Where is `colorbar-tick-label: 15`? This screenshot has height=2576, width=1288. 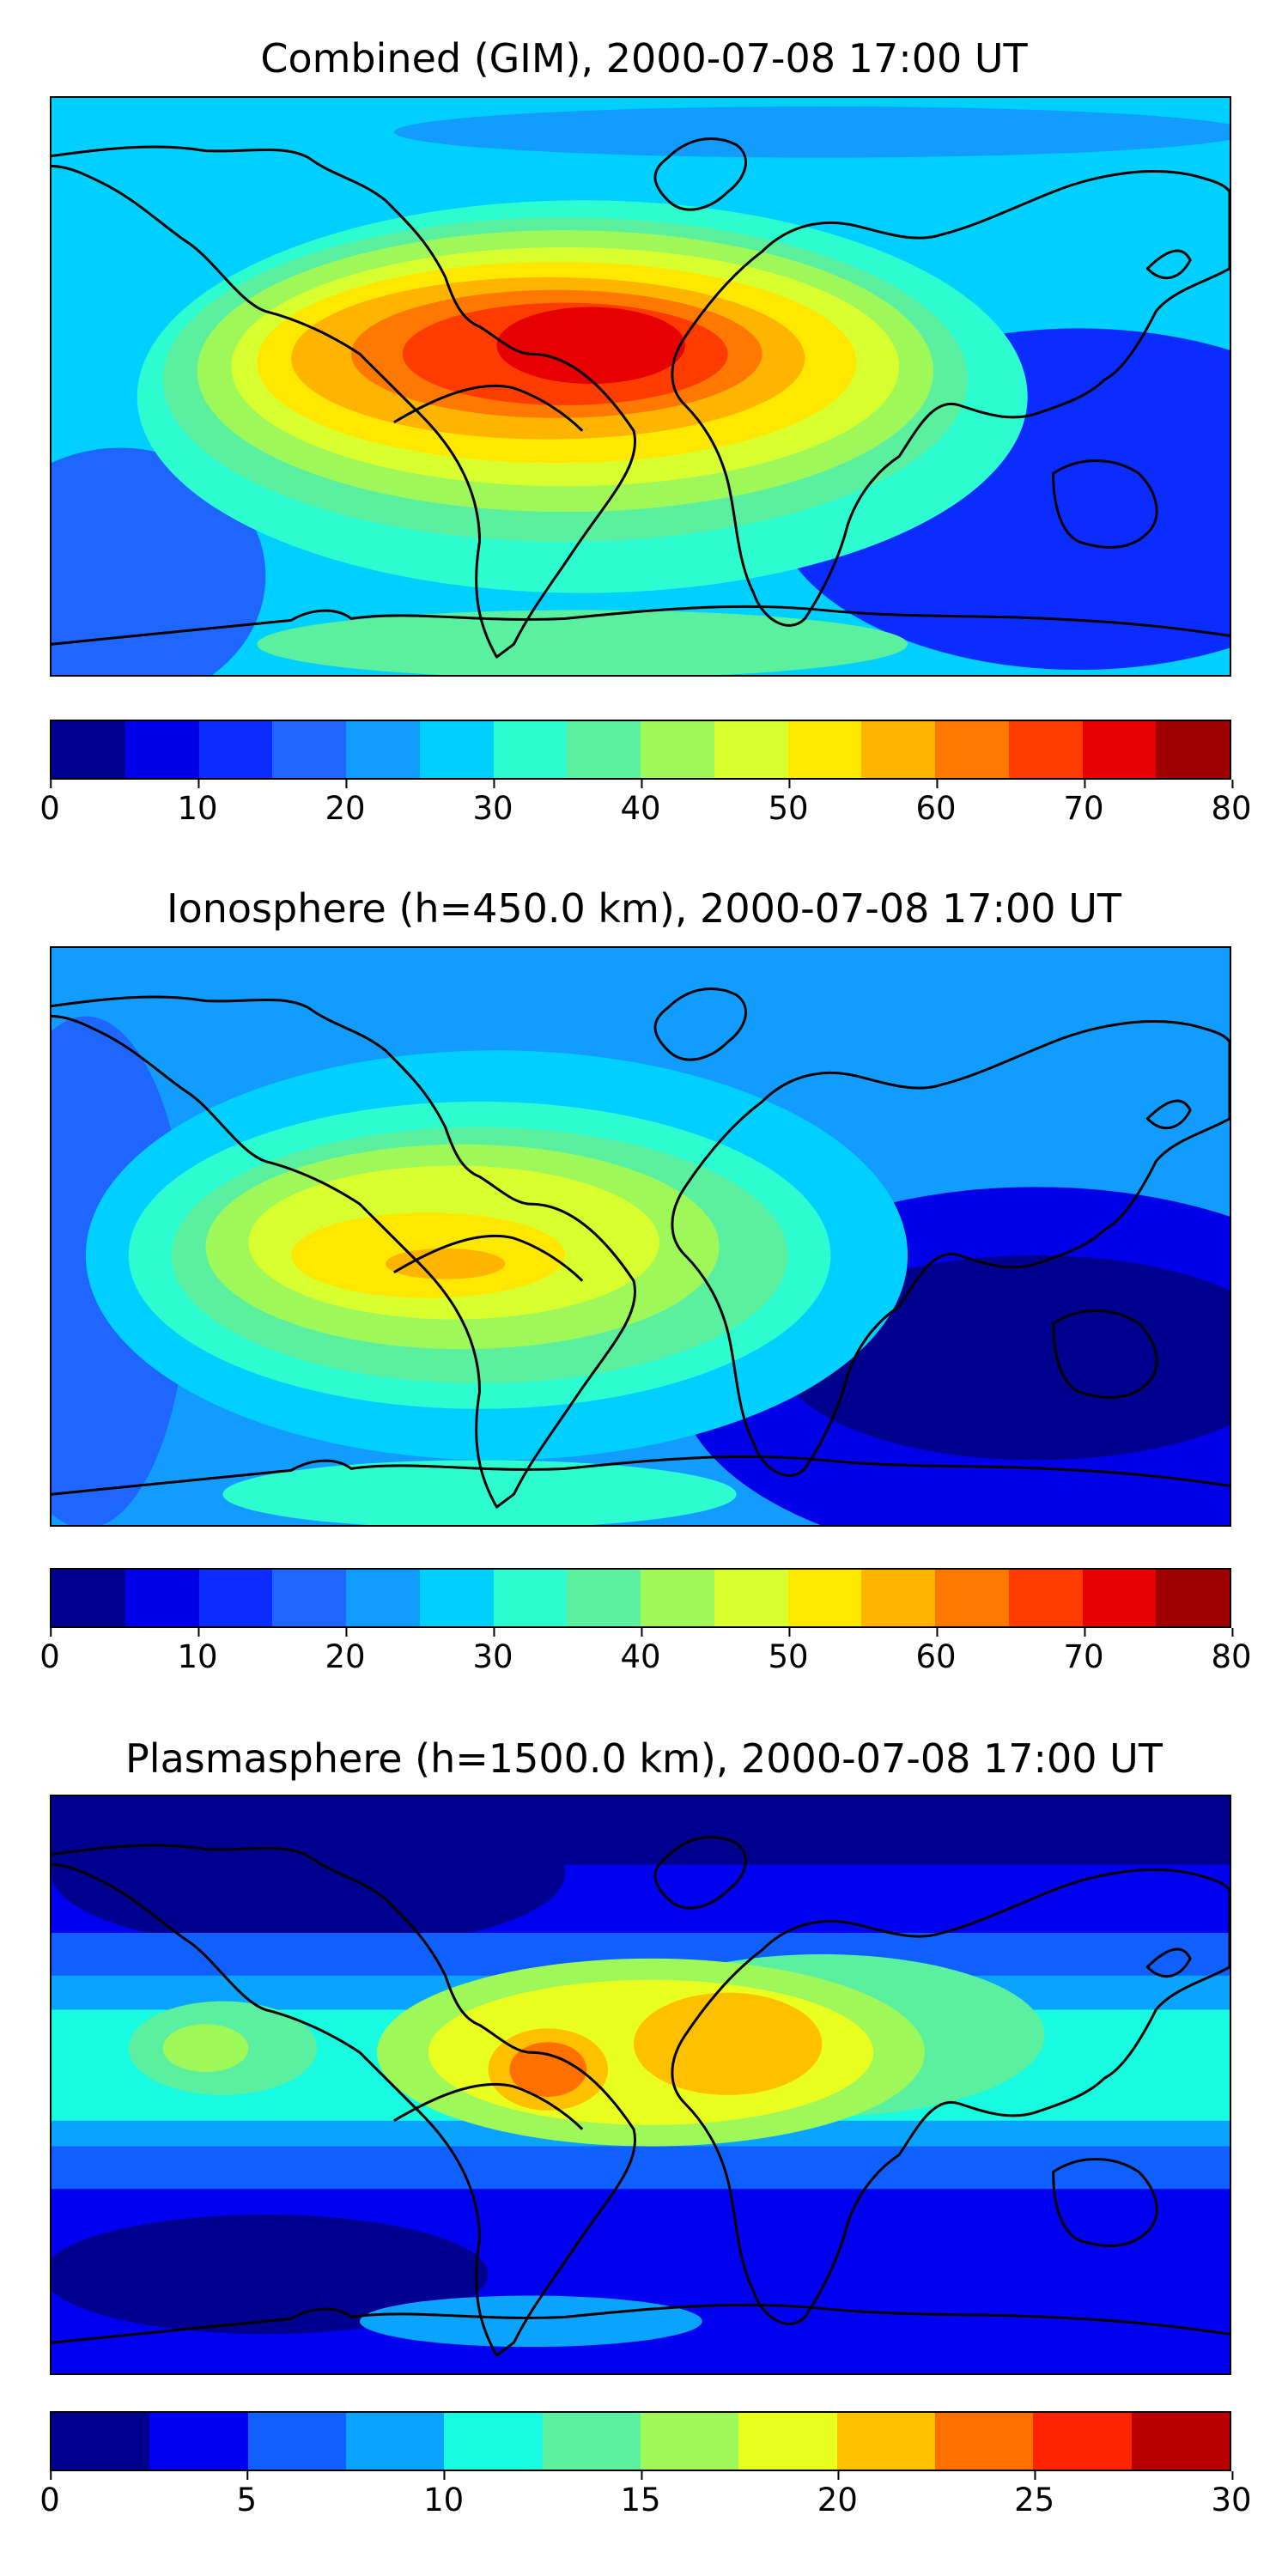
colorbar-tick-label: 15 is located at coordinates (640, 2494).